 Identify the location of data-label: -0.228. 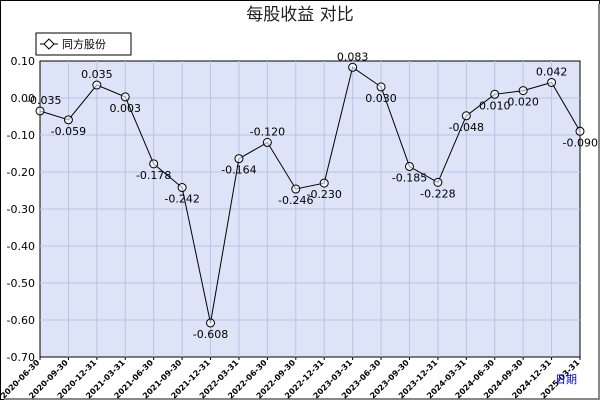
(437, 193).